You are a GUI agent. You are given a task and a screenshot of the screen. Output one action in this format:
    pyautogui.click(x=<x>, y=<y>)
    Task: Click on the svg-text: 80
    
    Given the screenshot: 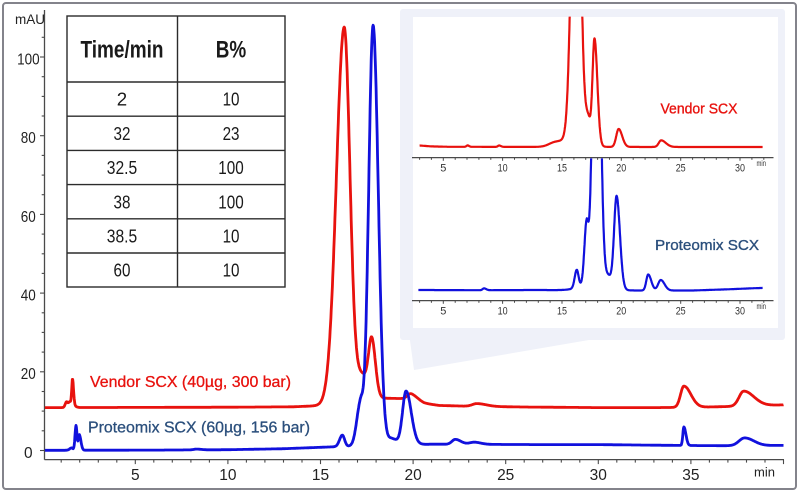 What is the action you would take?
    pyautogui.click(x=28, y=138)
    